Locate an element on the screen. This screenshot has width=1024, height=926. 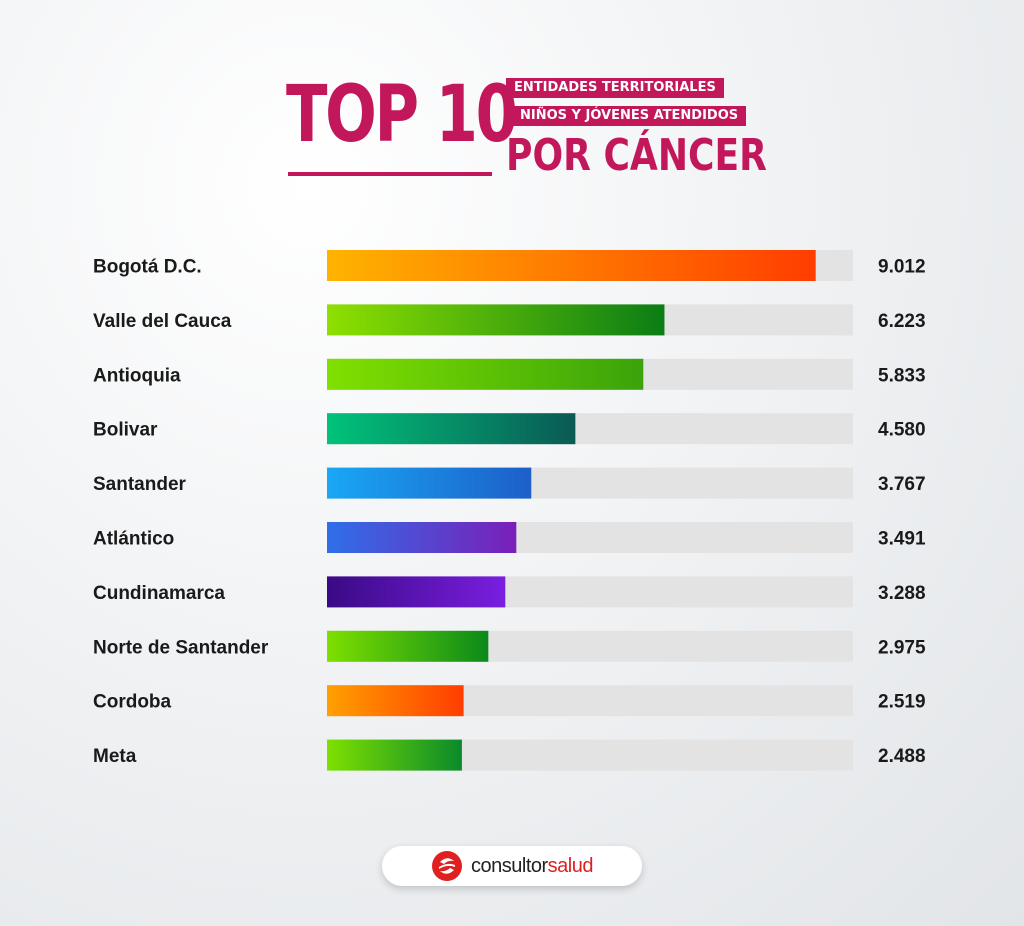
value-label: 2.975 is located at coordinates (902, 647).